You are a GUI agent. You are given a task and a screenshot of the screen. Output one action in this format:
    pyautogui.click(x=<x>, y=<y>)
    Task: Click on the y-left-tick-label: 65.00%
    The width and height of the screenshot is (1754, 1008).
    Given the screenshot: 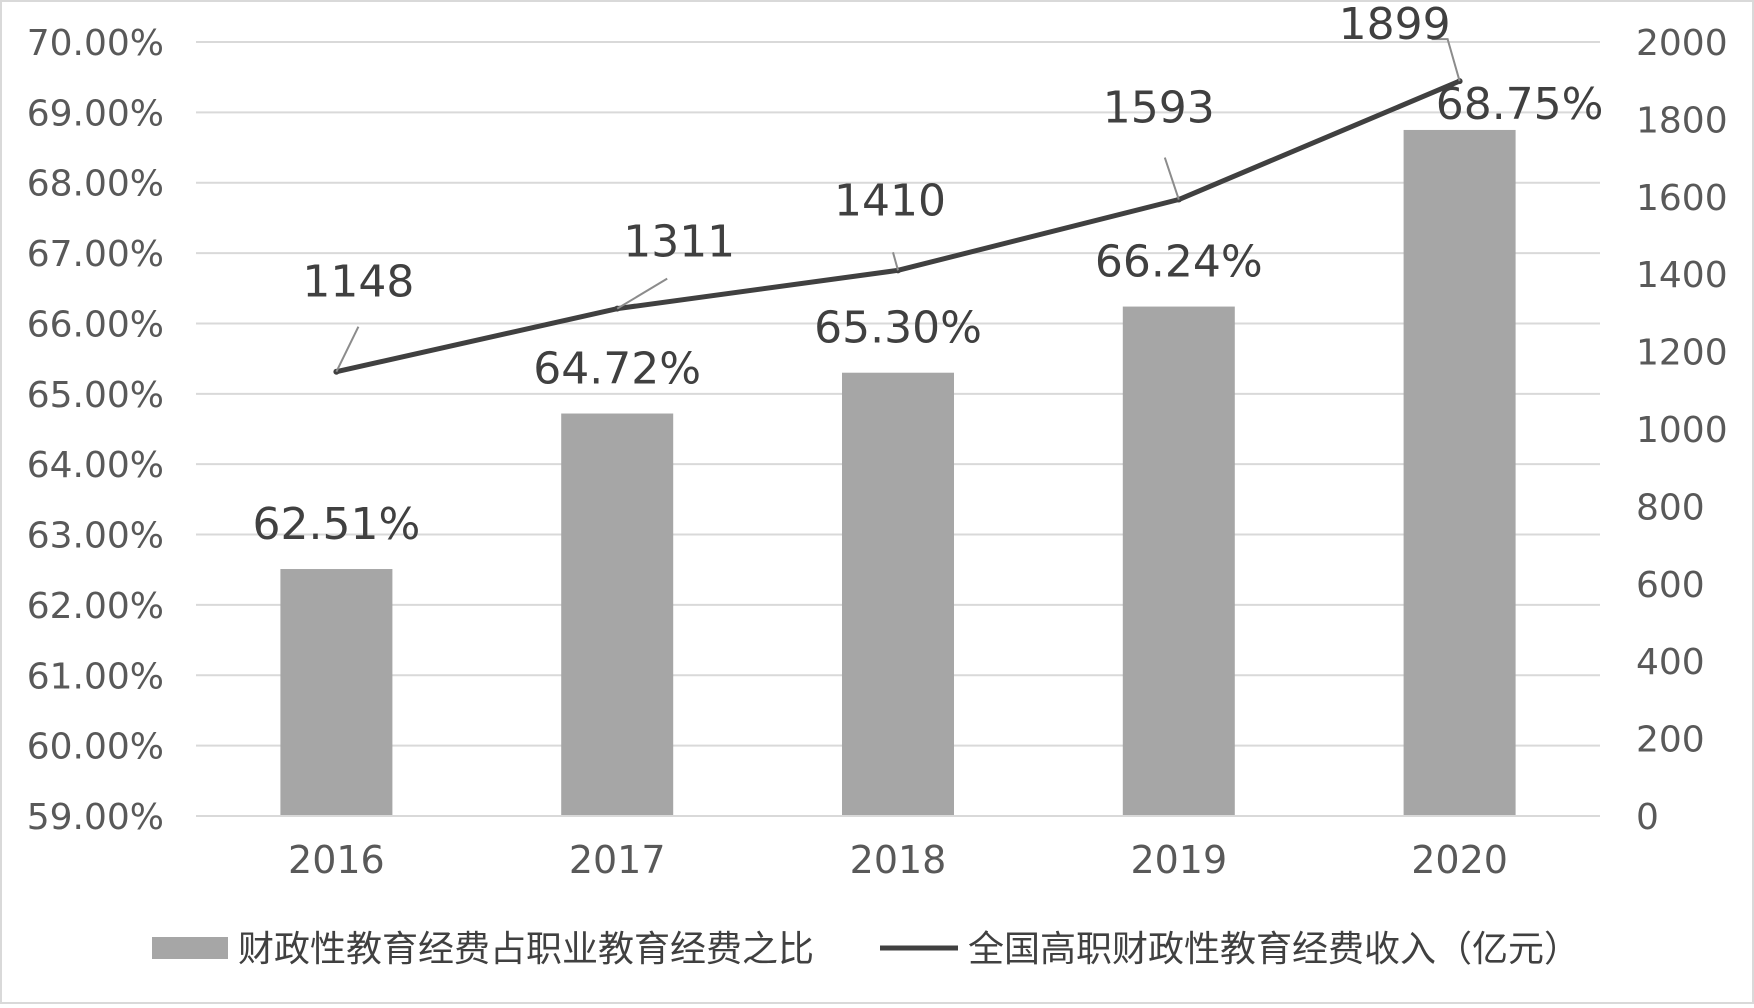 What is the action you would take?
    pyautogui.click(x=95, y=395)
    